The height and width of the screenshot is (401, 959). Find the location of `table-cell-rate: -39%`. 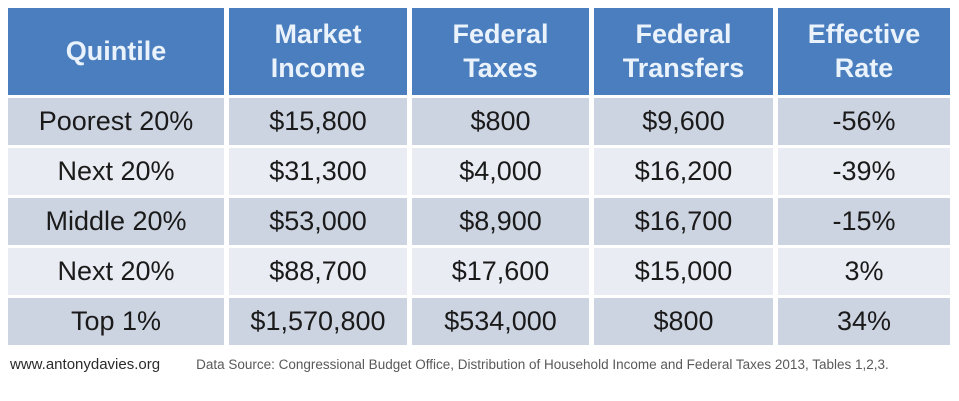

table-cell-rate: -39% is located at coordinates (864, 171).